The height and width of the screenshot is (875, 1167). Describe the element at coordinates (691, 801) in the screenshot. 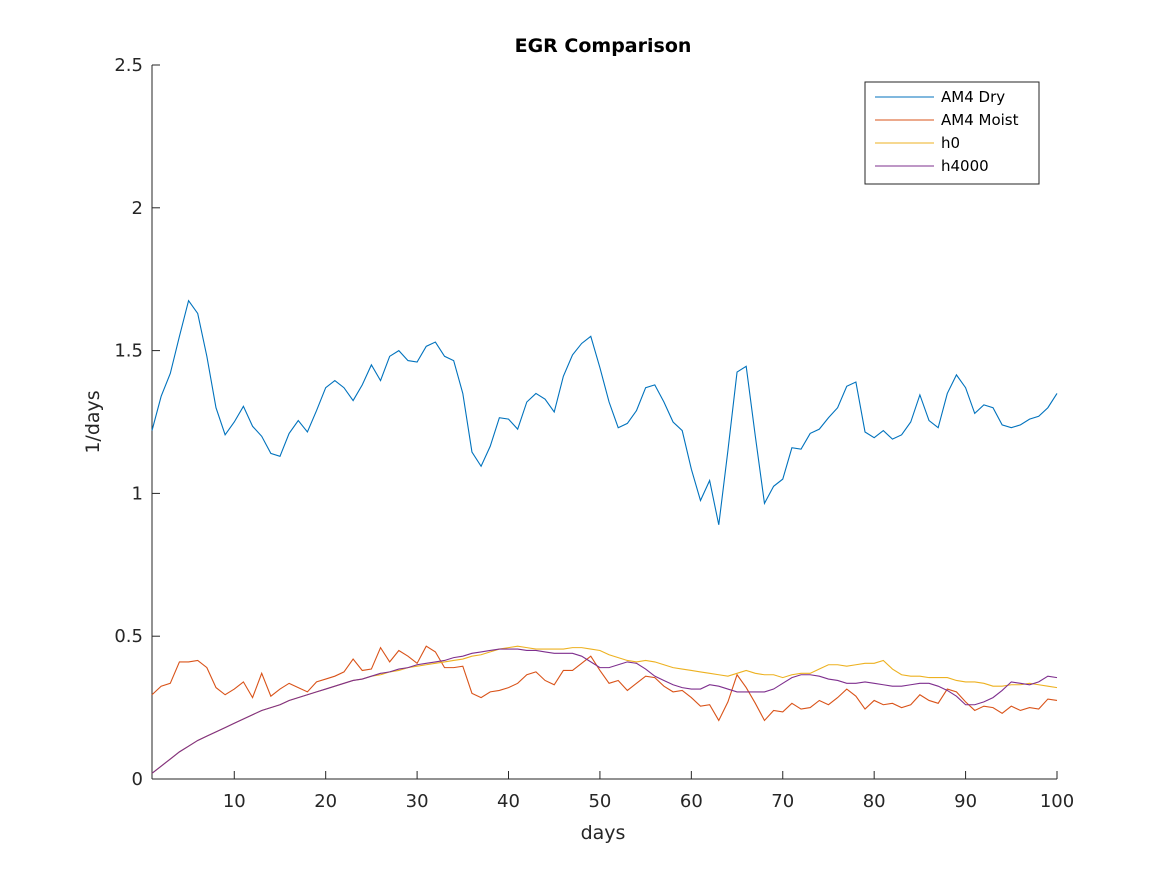

I see `x-tick-label: 60` at that location.